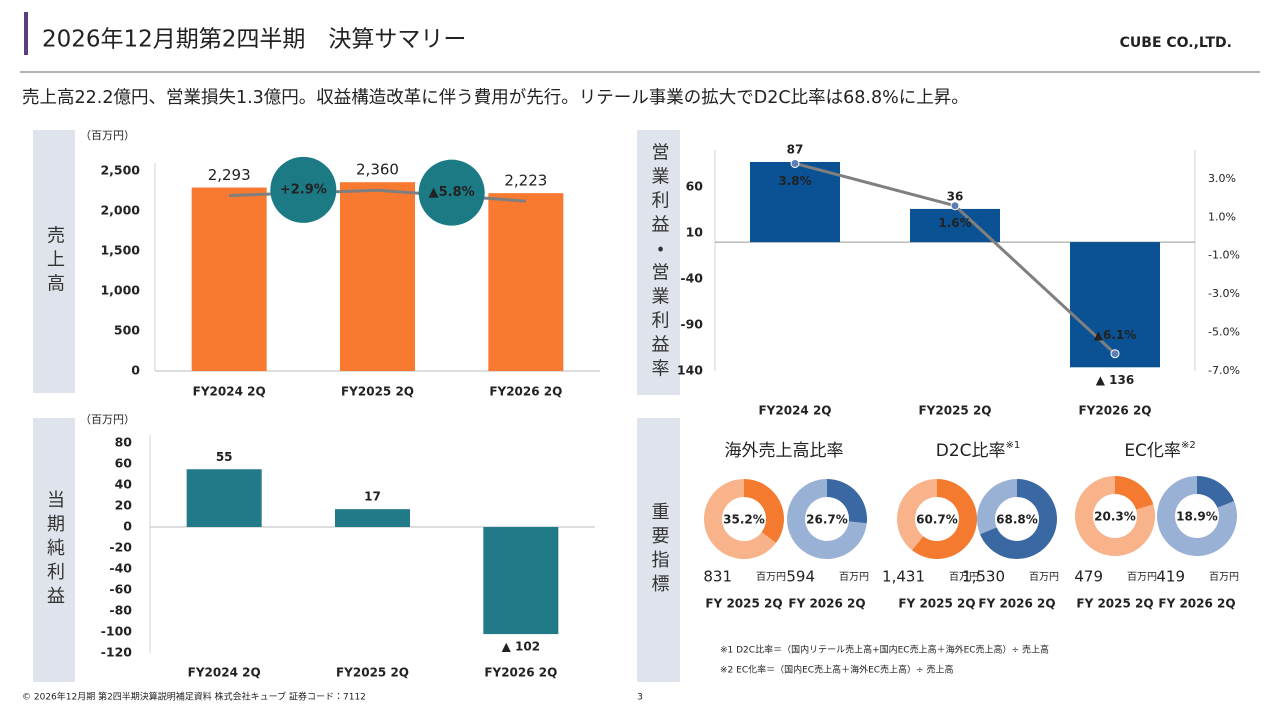 This screenshot has height=720, width=1280. Describe the element at coordinates (695, 231) in the screenshot. I see `y-tick-label: 10` at that location.